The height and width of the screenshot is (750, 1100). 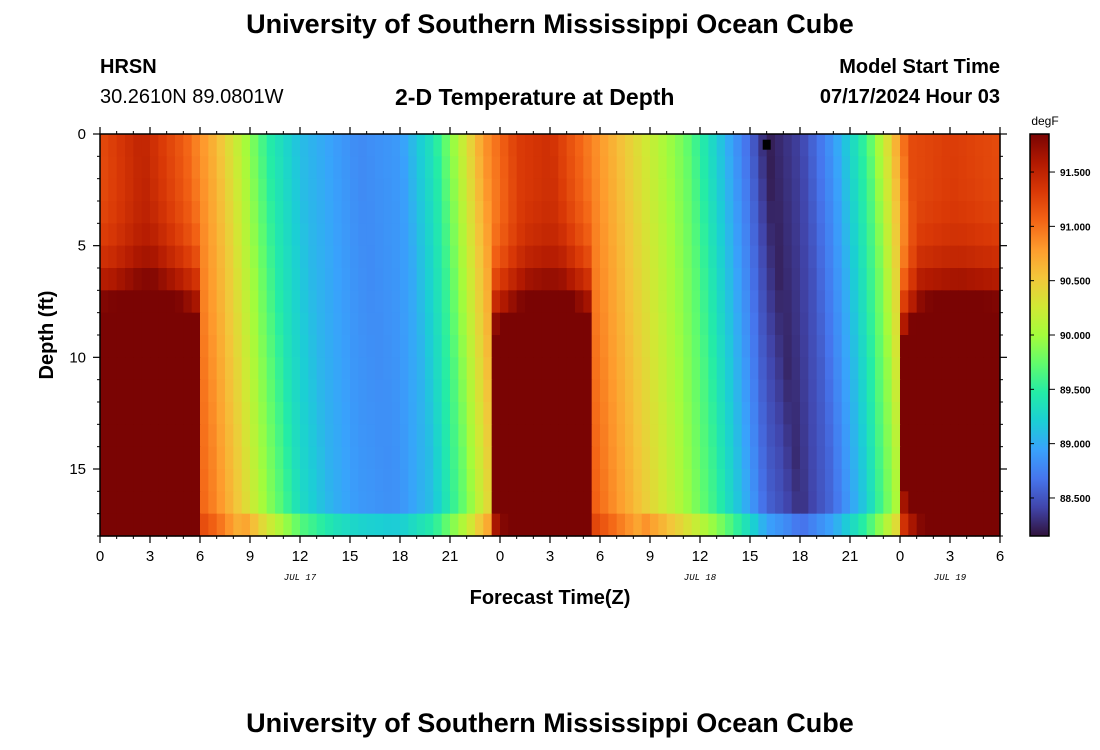 What do you see at coordinates (100, 556) in the screenshot?
I see `x-tick-label: 0` at bounding box center [100, 556].